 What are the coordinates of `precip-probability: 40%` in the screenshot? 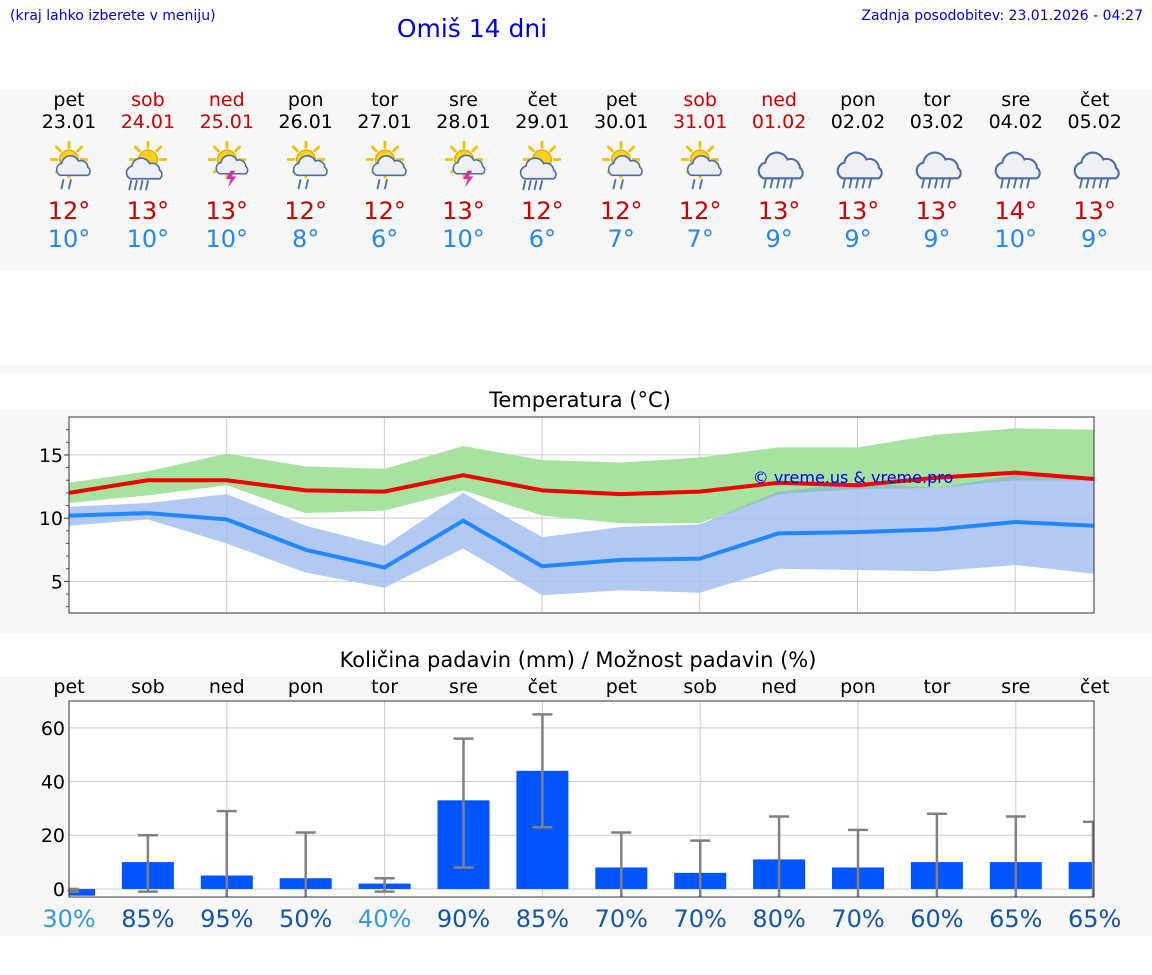 It's located at (384, 919).